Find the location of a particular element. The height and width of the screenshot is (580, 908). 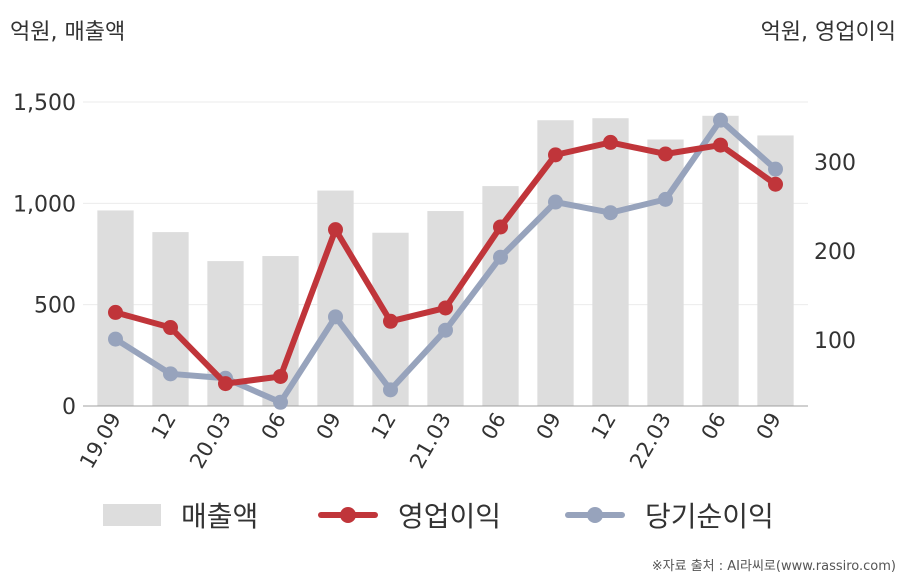

legend-item-revenue: 매출액 is located at coordinates (180, 515).